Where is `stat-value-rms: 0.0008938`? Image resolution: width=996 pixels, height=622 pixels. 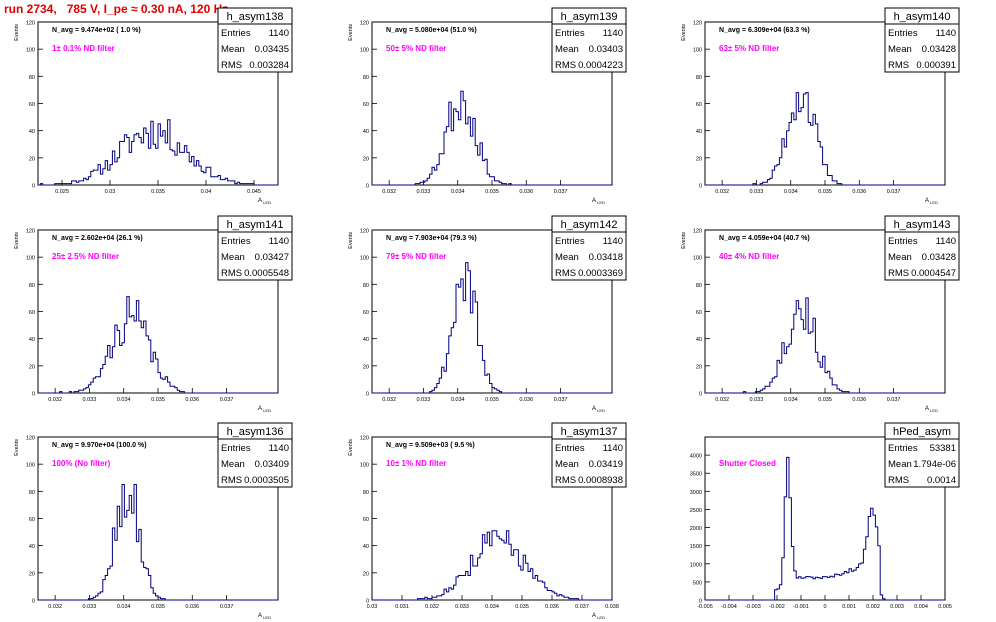 stat-value-rms: 0.0008938 is located at coordinates (600, 480).